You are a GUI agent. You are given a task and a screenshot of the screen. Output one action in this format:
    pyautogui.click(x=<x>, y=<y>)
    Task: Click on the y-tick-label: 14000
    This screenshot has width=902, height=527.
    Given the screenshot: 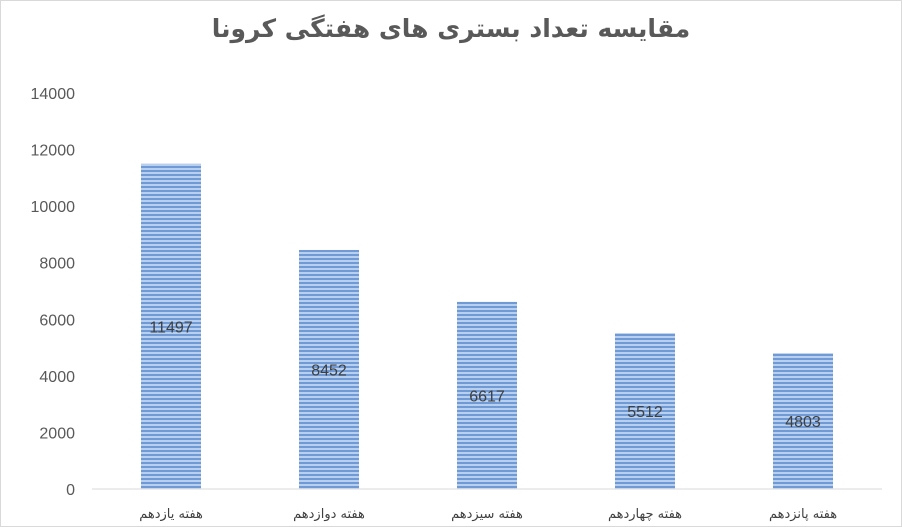 What is the action you would take?
    pyautogui.click(x=53, y=94)
    